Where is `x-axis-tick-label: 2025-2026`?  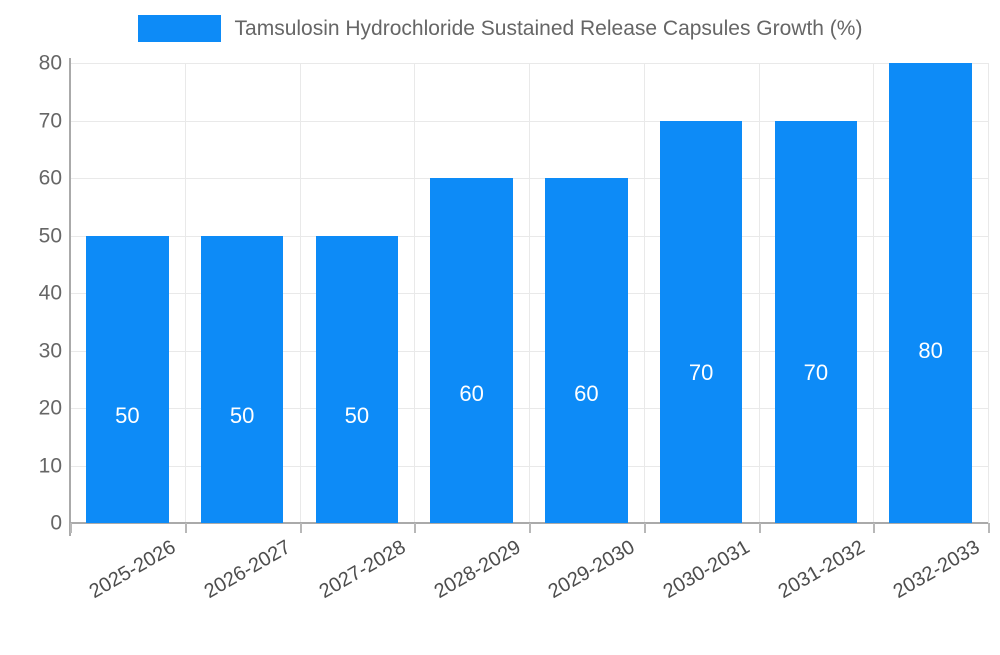
x-axis-tick-label: 2025-2026 is located at coordinates (133, 570).